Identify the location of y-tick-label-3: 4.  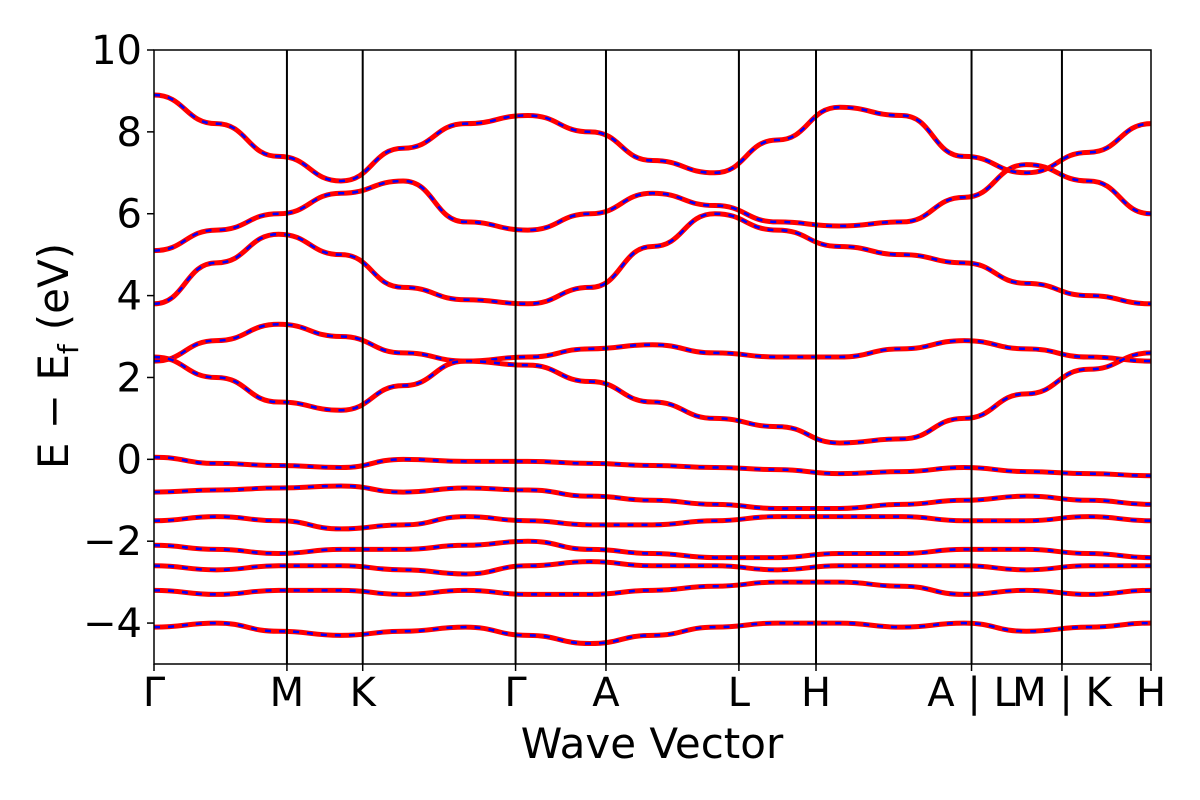
(129, 297).